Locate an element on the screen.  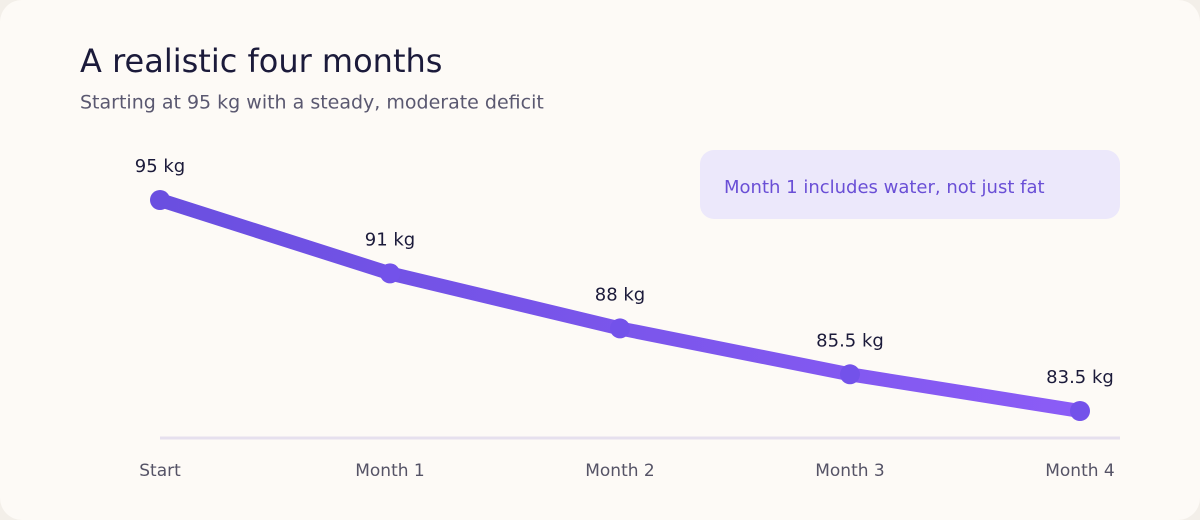
x-tick-label: Start is located at coordinates (160, 471).